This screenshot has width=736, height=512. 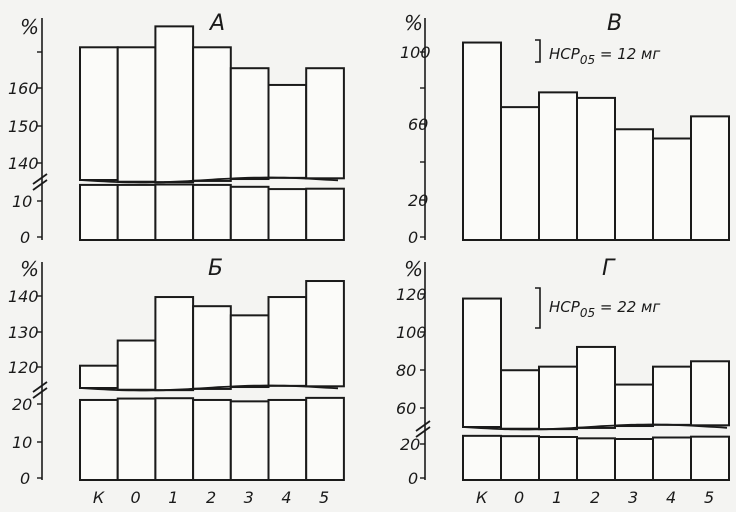 I want to click on lsd-annotation: НСР05 = 22 мг, so click(x=604, y=309).